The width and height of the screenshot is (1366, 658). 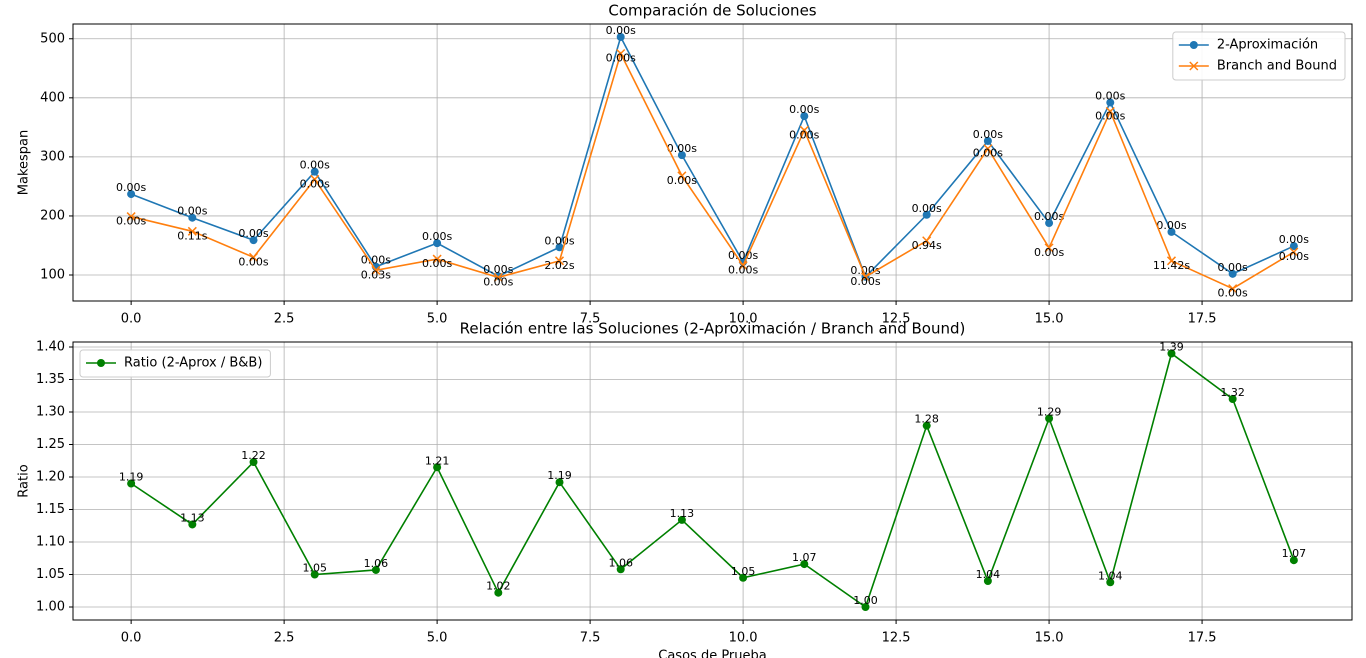 I want to click on x-tick-label: 5.0, so click(x=437, y=319).